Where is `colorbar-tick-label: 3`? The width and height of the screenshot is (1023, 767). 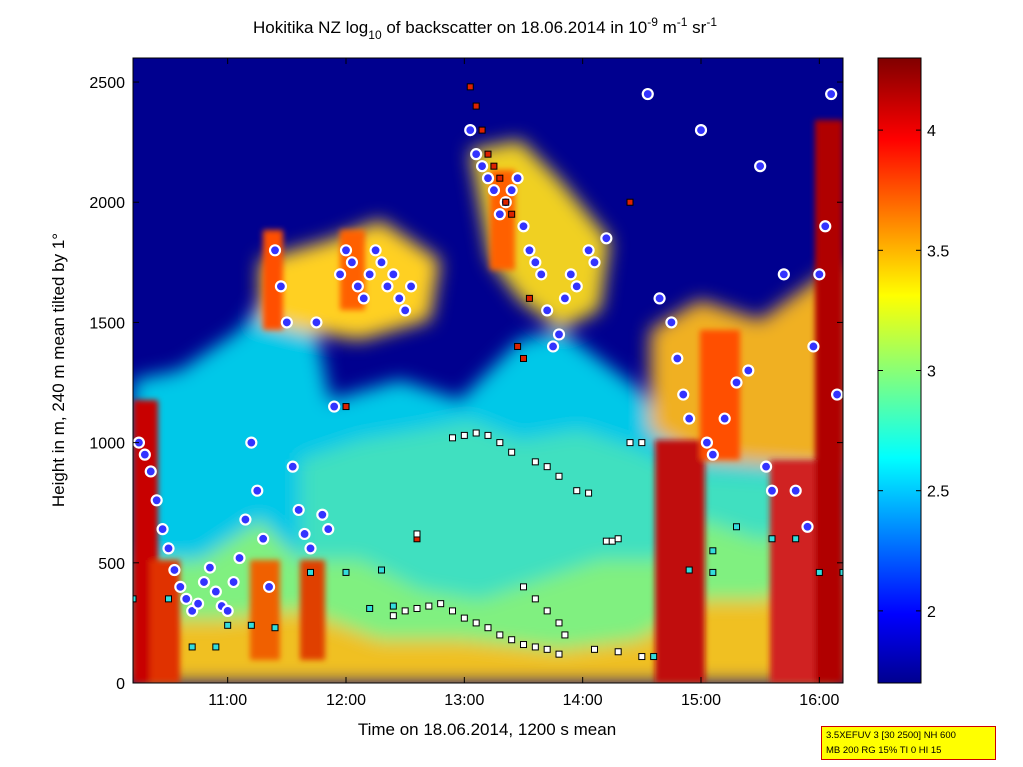
colorbar-tick-label: 3 is located at coordinates (931, 372).